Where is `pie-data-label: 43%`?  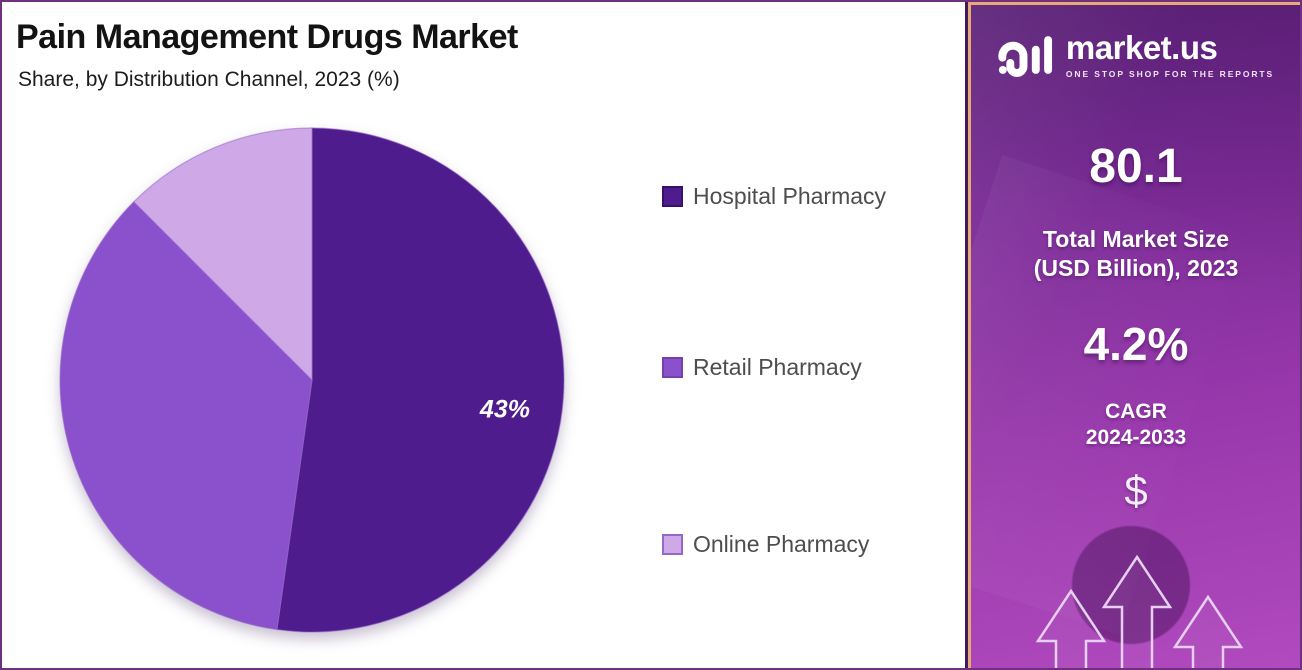 pie-data-label: 43% is located at coordinates (504, 410).